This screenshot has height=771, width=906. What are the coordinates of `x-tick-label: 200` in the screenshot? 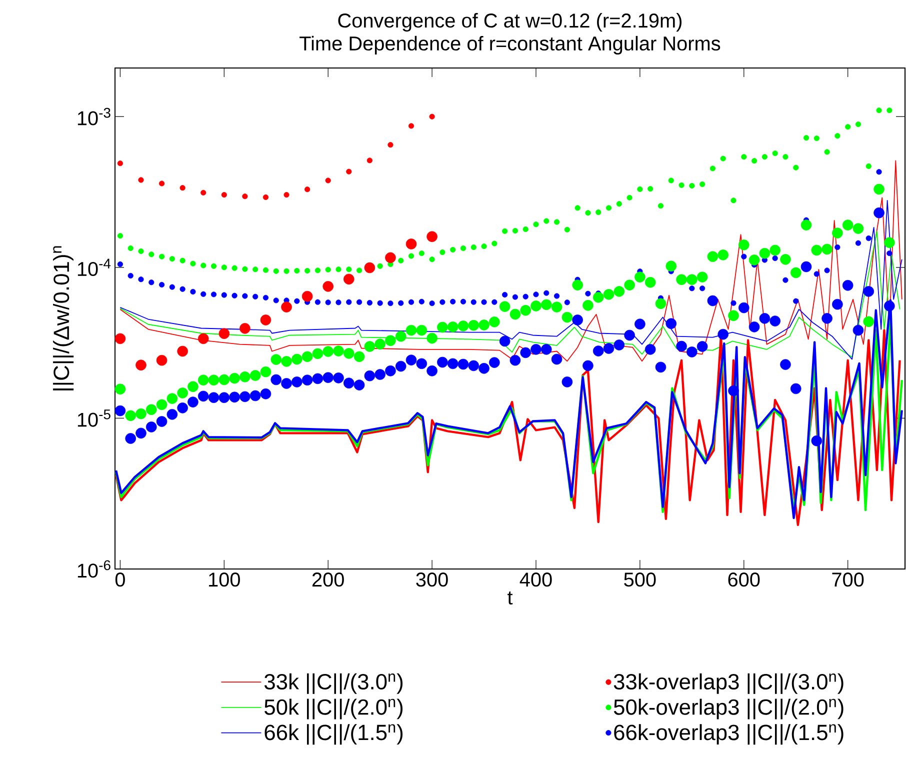 It's located at (328, 579).